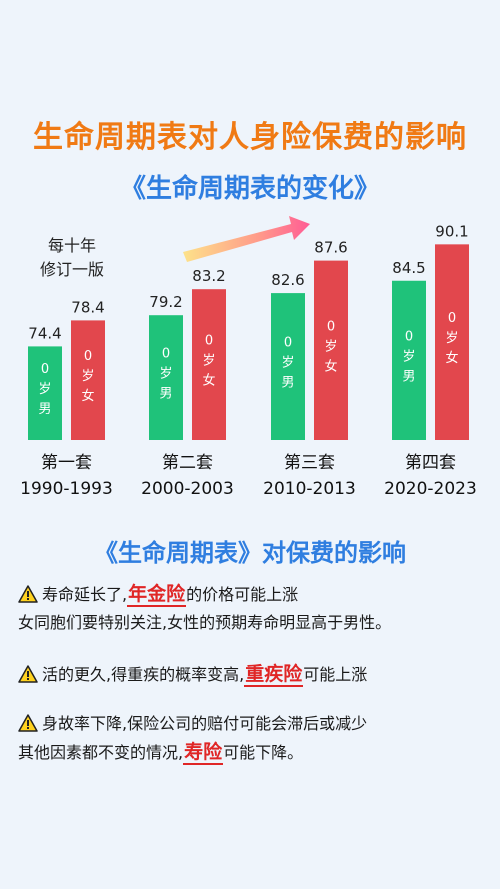 The image size is (500, 889). I want to click on bar-value-label: 87.6, so click(330, 248).